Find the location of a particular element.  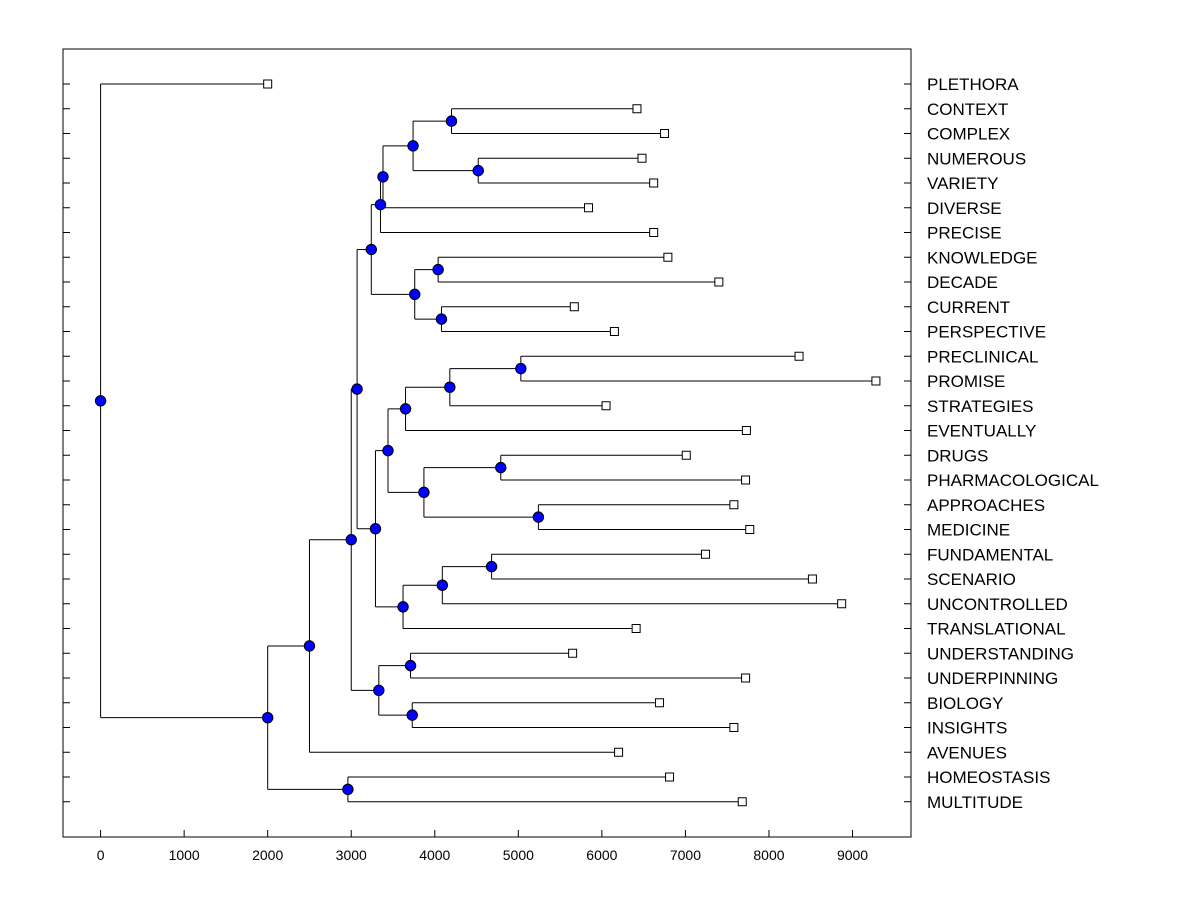

x-tick-label: 5000 is located at coordinates (518, 855).